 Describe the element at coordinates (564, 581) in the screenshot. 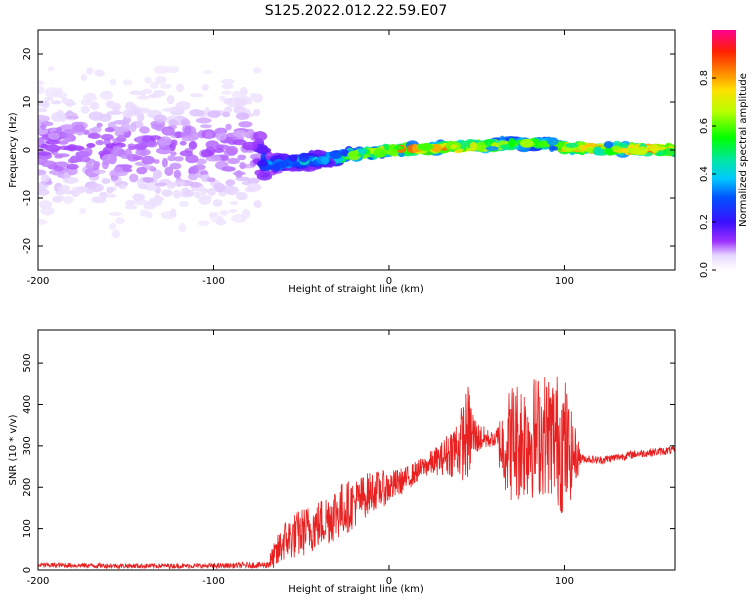

I see `x-tick-label: 100` at that location.